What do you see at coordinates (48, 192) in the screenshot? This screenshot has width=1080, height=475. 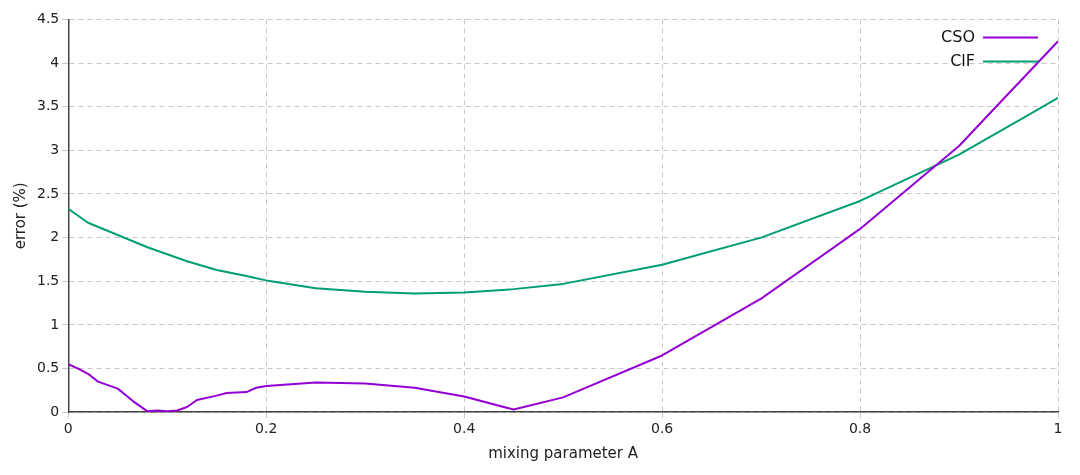 I see `y-tick-label: 2.5` at bounding box center [48, 192].